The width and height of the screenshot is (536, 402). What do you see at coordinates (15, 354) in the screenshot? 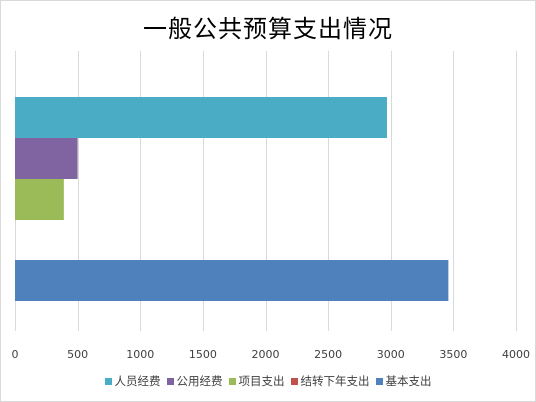
I see `x-tick-label-0: 0` at bounding box center [15, 354].